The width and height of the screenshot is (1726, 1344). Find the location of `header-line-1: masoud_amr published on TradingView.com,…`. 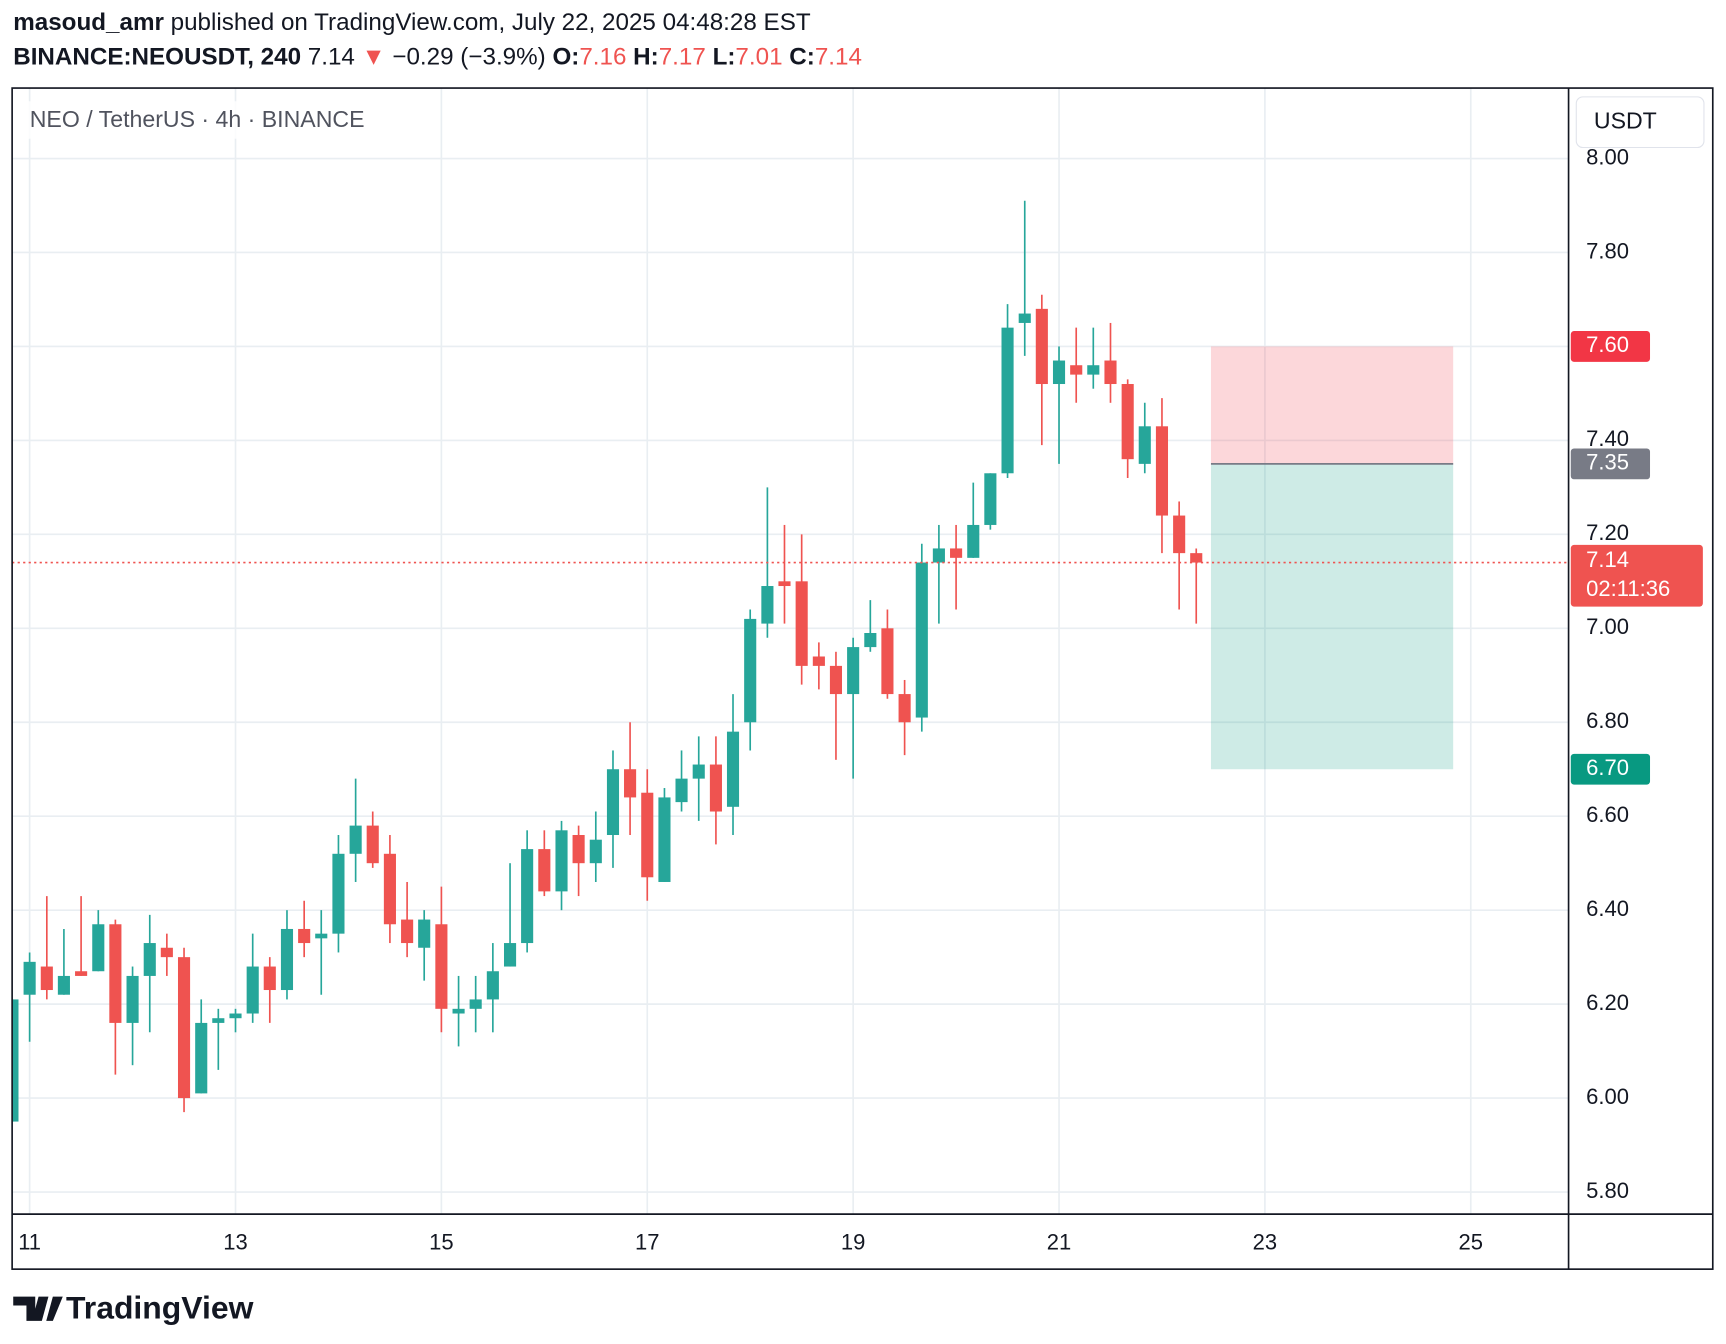

header-line-1: masoud_amr published on TradingView.com,… is located at coordinates (412, 23).